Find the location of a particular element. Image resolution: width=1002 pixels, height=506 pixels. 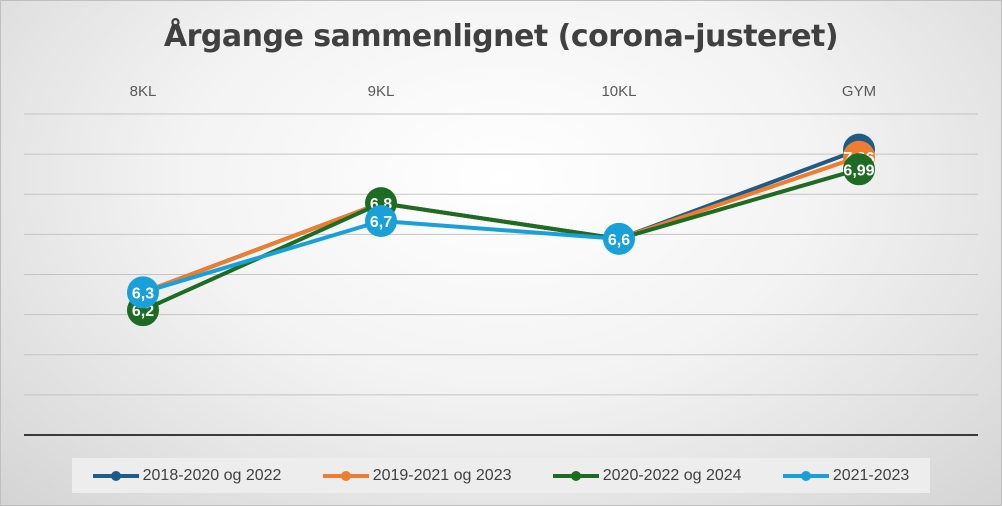

x-tick-label: 10KL is located at coordinates (618, 91).